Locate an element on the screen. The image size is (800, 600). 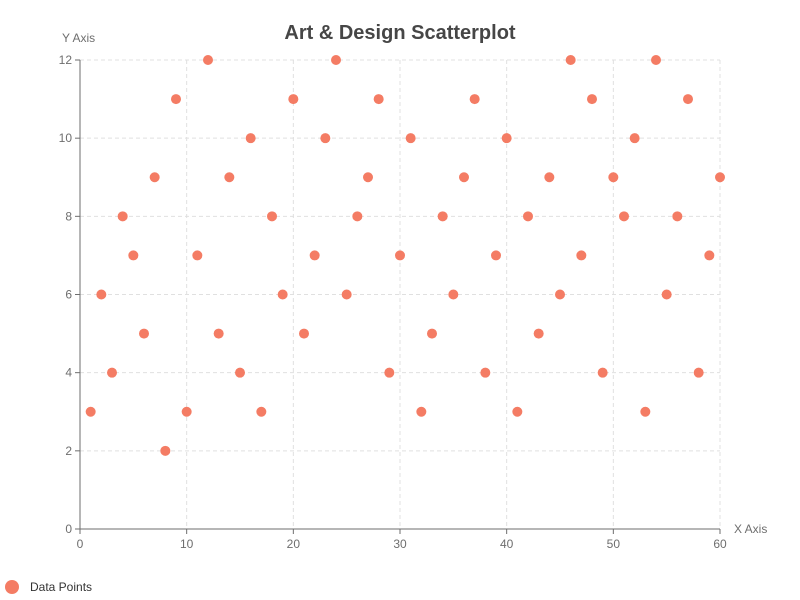
y-tick-label: 0 is located at coordinates (68, 529).